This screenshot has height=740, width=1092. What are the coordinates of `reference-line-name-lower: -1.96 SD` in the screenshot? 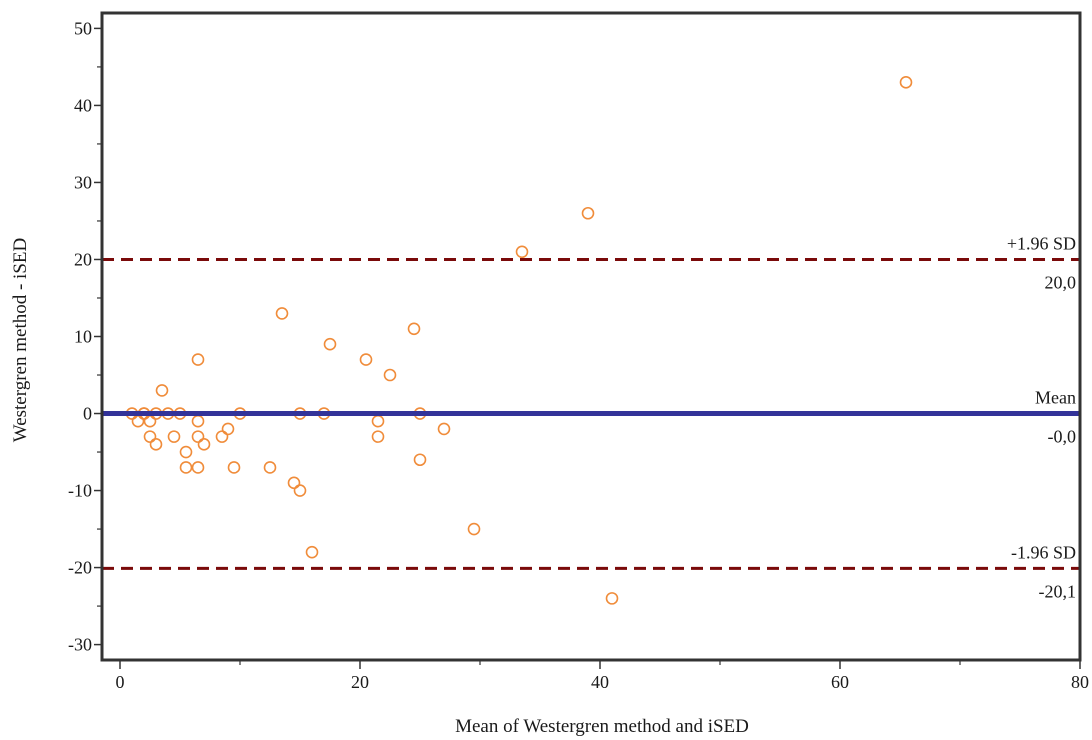 It's located at (1043, 552).